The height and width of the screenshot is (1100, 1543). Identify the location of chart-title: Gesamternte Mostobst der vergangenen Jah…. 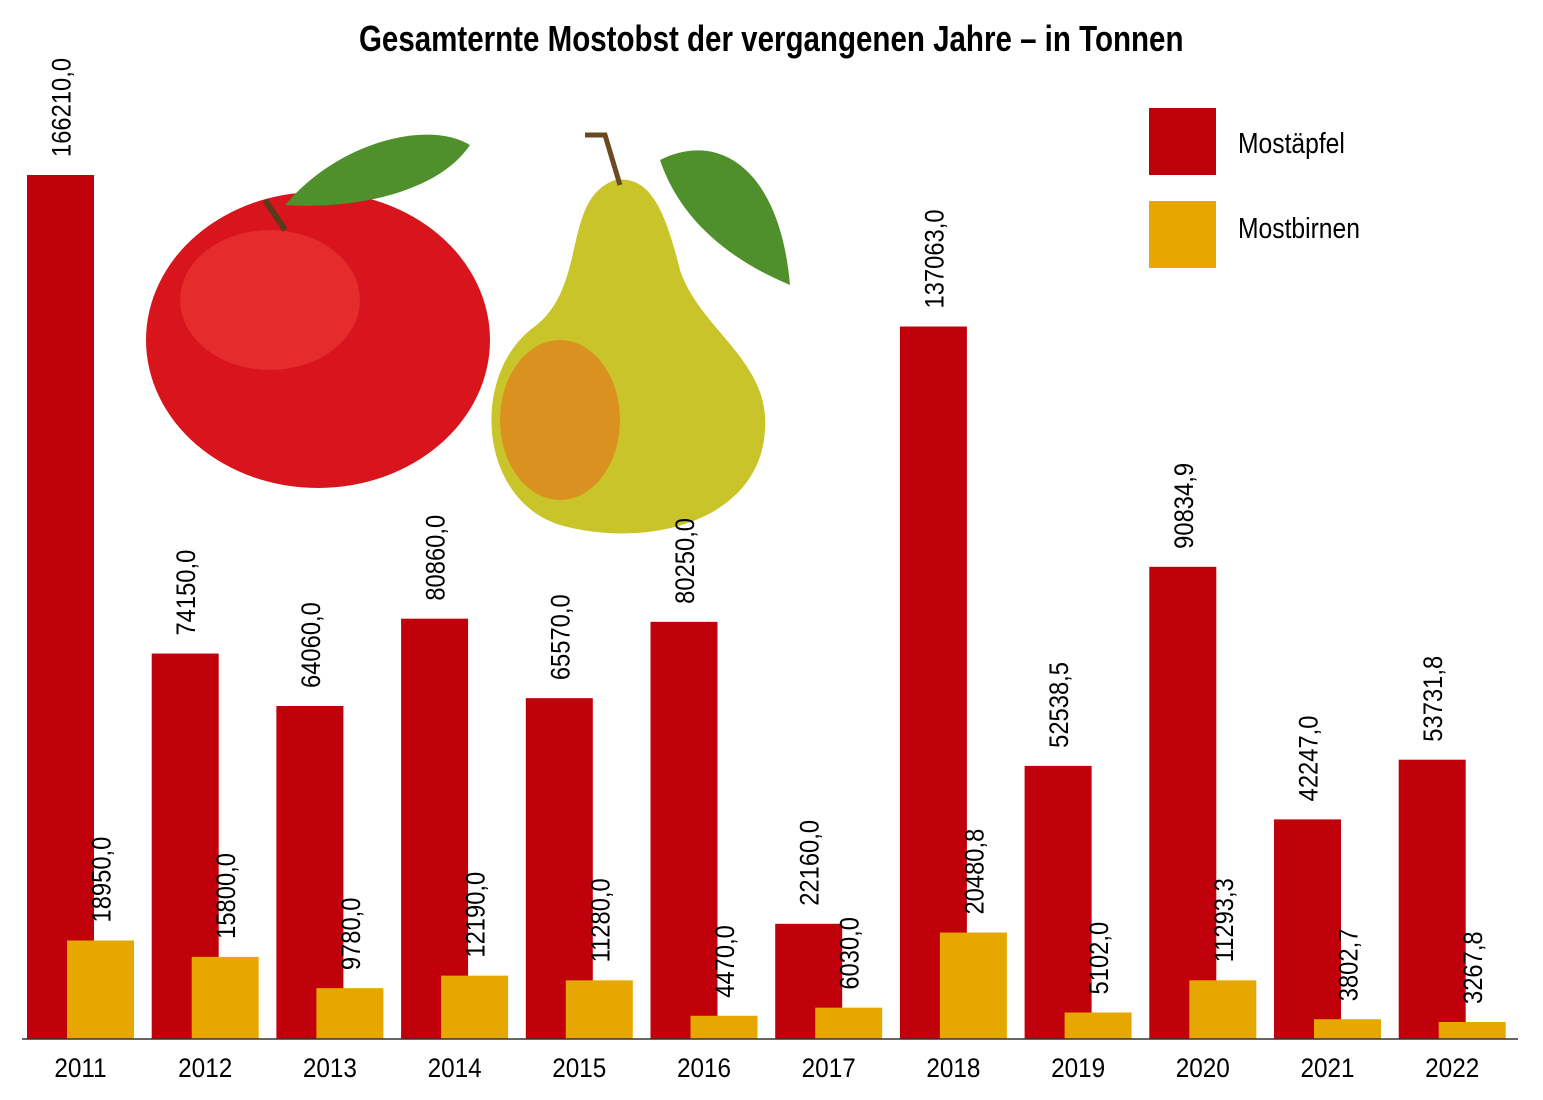
(771, 38).